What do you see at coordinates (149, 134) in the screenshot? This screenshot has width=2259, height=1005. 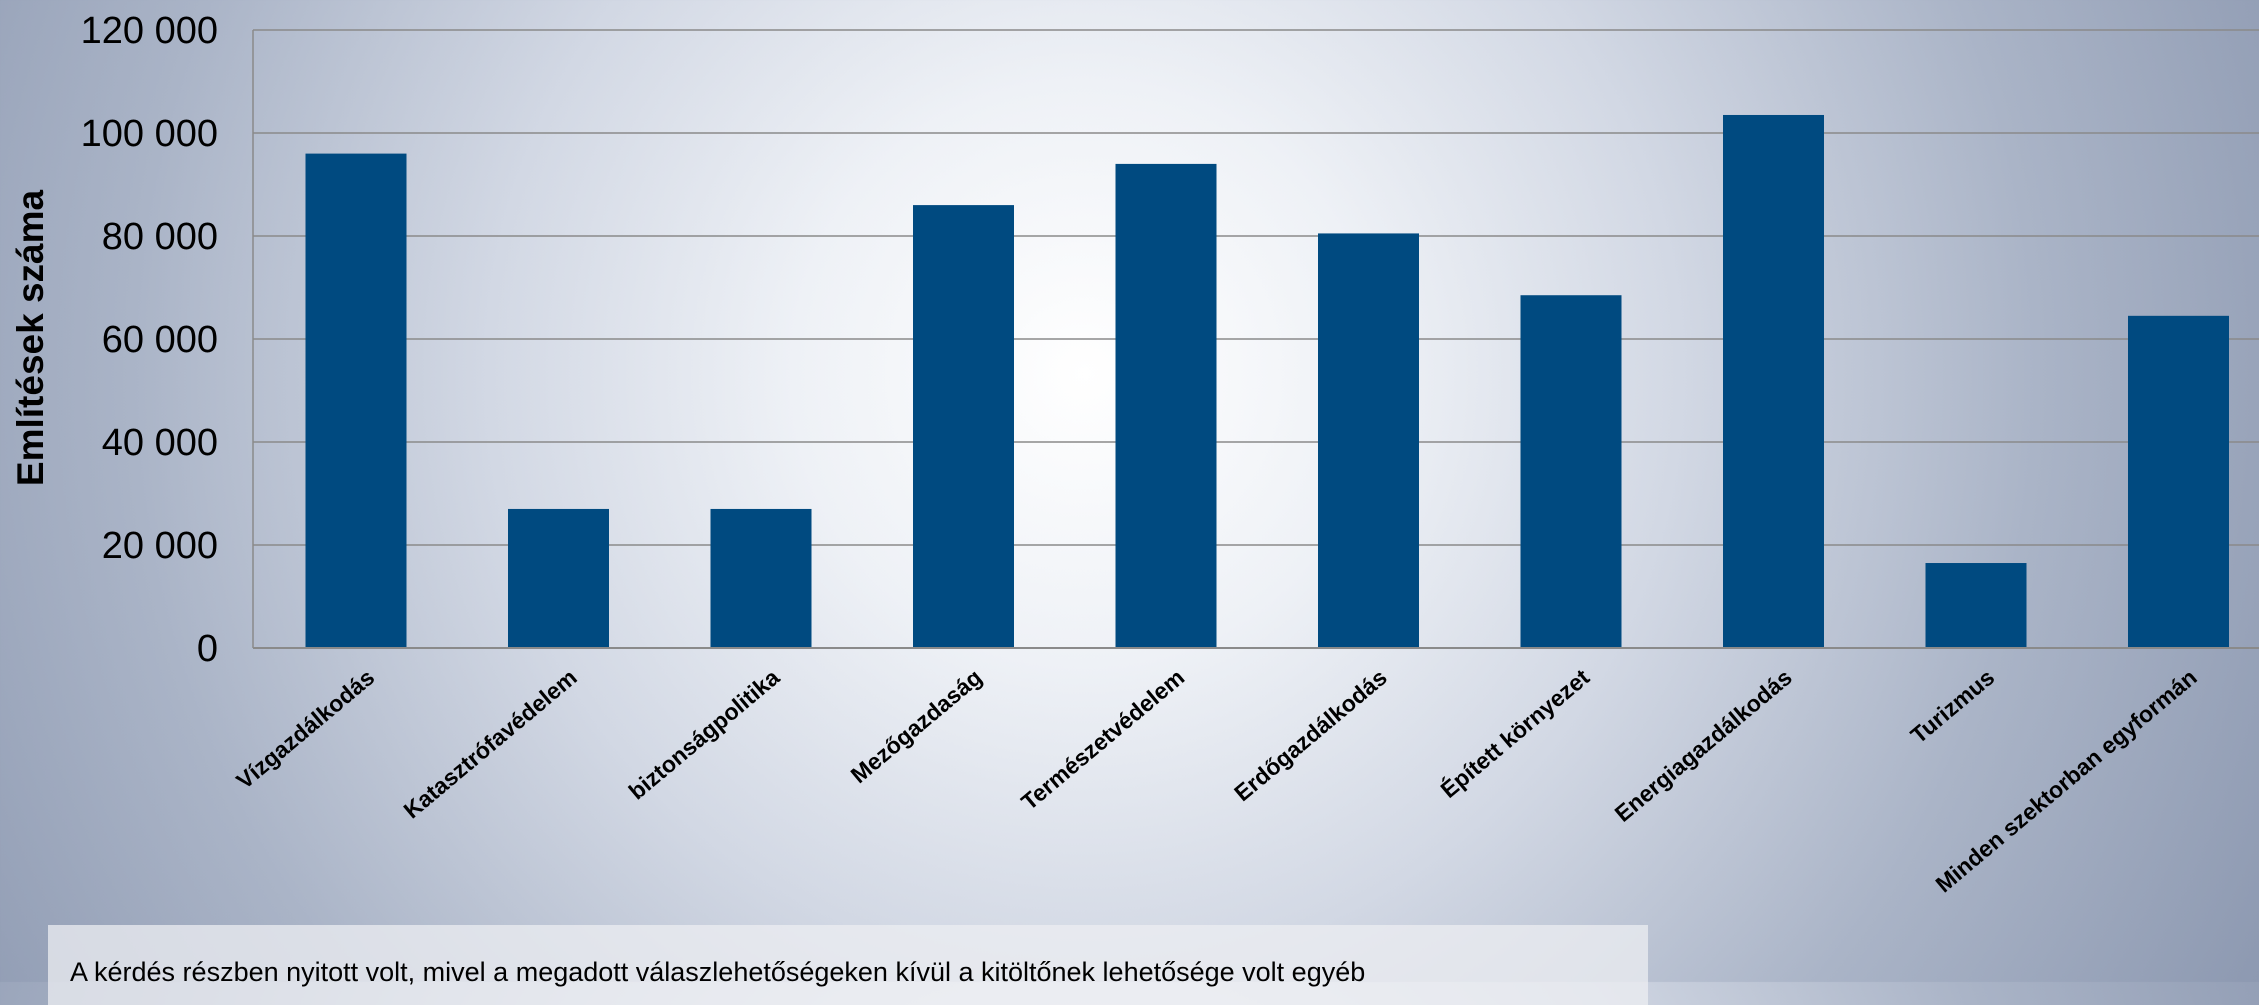 I see `y-tick-label: 100 000` at bounding box center [149, 134].